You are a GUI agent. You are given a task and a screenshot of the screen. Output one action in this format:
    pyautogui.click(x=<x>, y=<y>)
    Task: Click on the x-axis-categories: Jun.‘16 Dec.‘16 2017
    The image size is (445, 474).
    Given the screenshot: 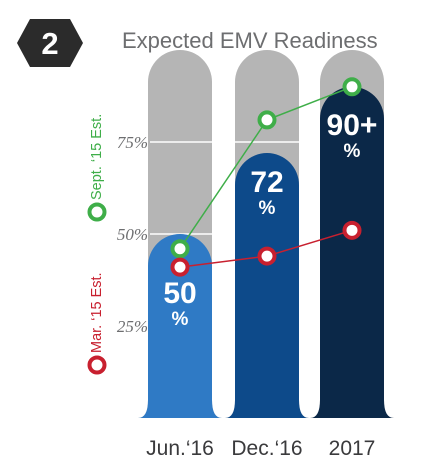 What is the action you would take?
    pyautogui.click(x=260, y=448)
    